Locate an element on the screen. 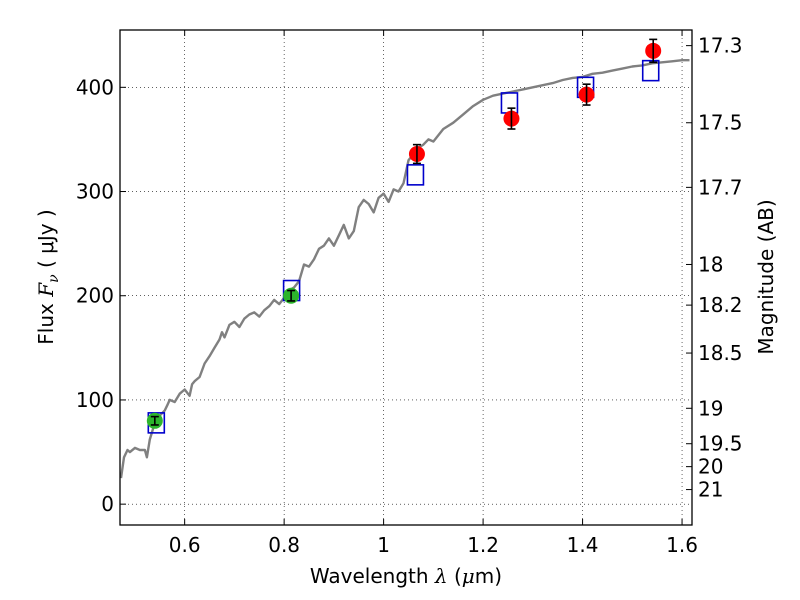 This screenshot has width=800, height=600. x-tick-label: 1.4 is located at coordinates (583, 545).